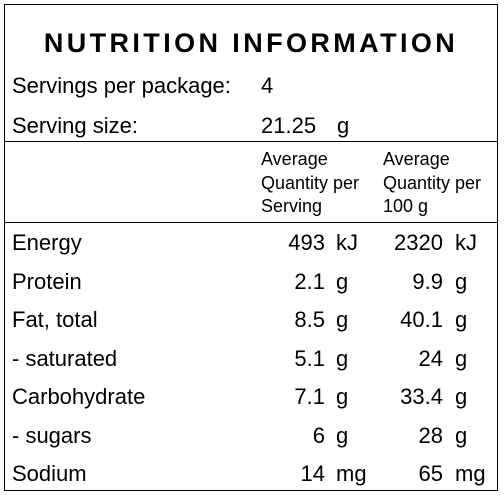 The width and height of the screenshot is (504, 497). Describe the element at coordinates (309, 396) in the screenshot. I see `serving-value: 7.1` at that location.